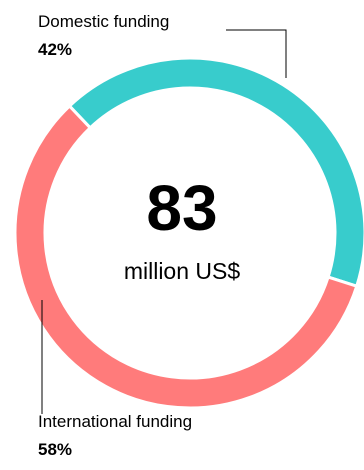 Image resolution: width=364 pixels, height=470 pixels. Describe the element at coordinates (104, 21) in the screenshot. I see `domestic-funding-label: Domestic funding` at that location.